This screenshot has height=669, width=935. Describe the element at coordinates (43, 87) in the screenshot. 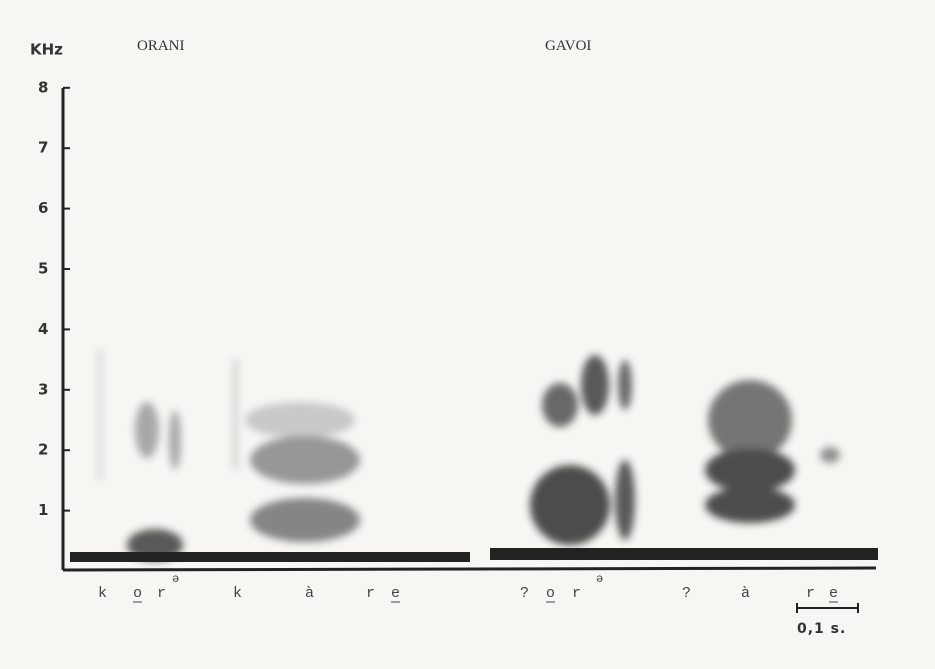

I see `y-tick-label: 8` at that location.